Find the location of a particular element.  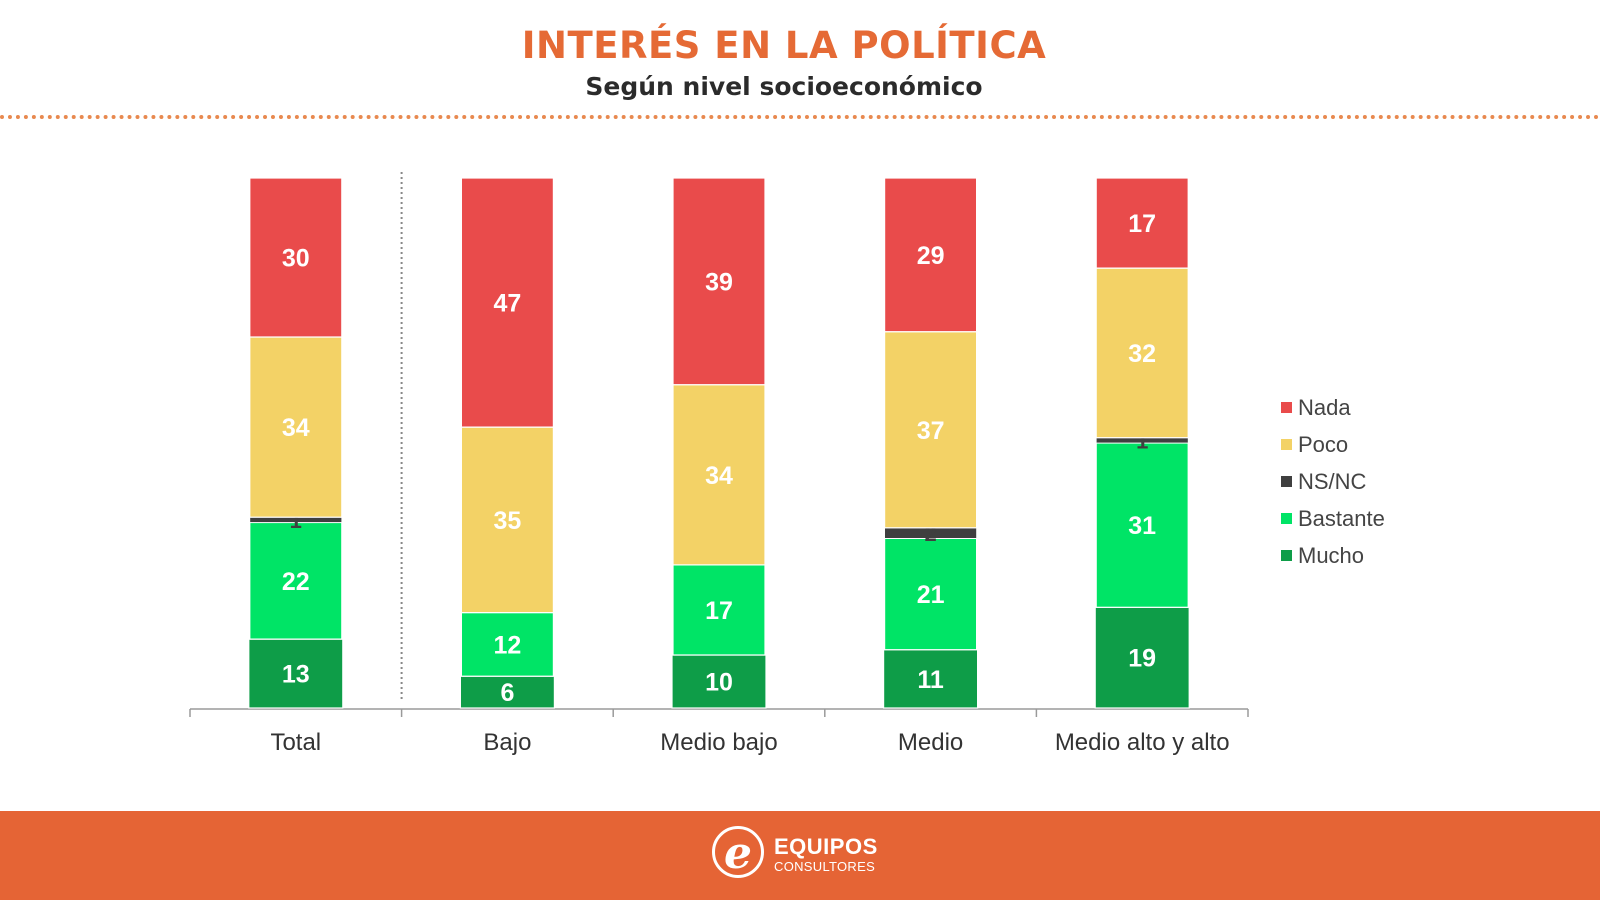

legend-swatch-mucho is located at coordinates (1286, 555).